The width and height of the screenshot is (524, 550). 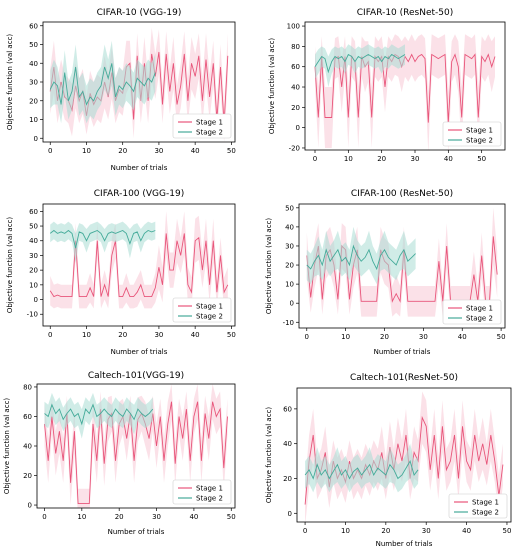 I want to click on y-tick-label: -10, so click(x=288, y=323).